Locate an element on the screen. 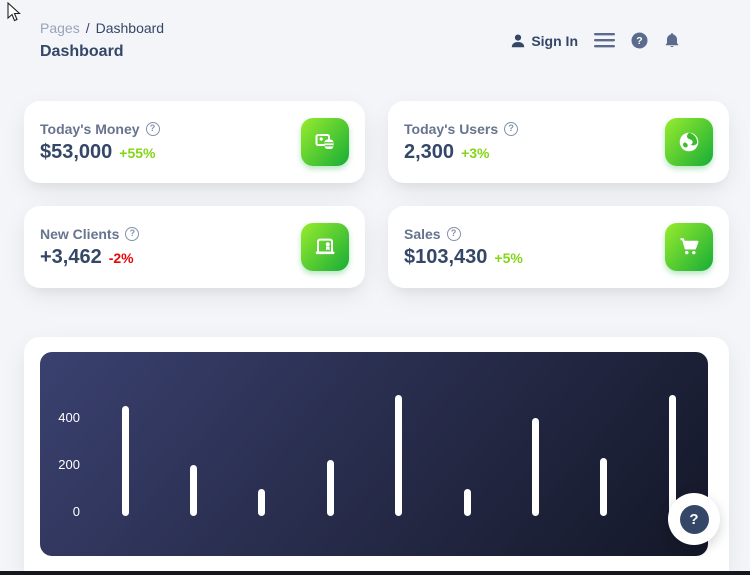 This screenshot has height=575, width=750. stat-delta: +55% is located at coordinates (137, 152).